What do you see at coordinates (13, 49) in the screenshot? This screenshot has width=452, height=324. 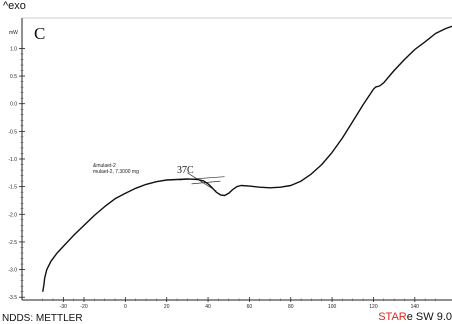 I see `y-tick-label: 1.0` at bounding box center [13, 49].